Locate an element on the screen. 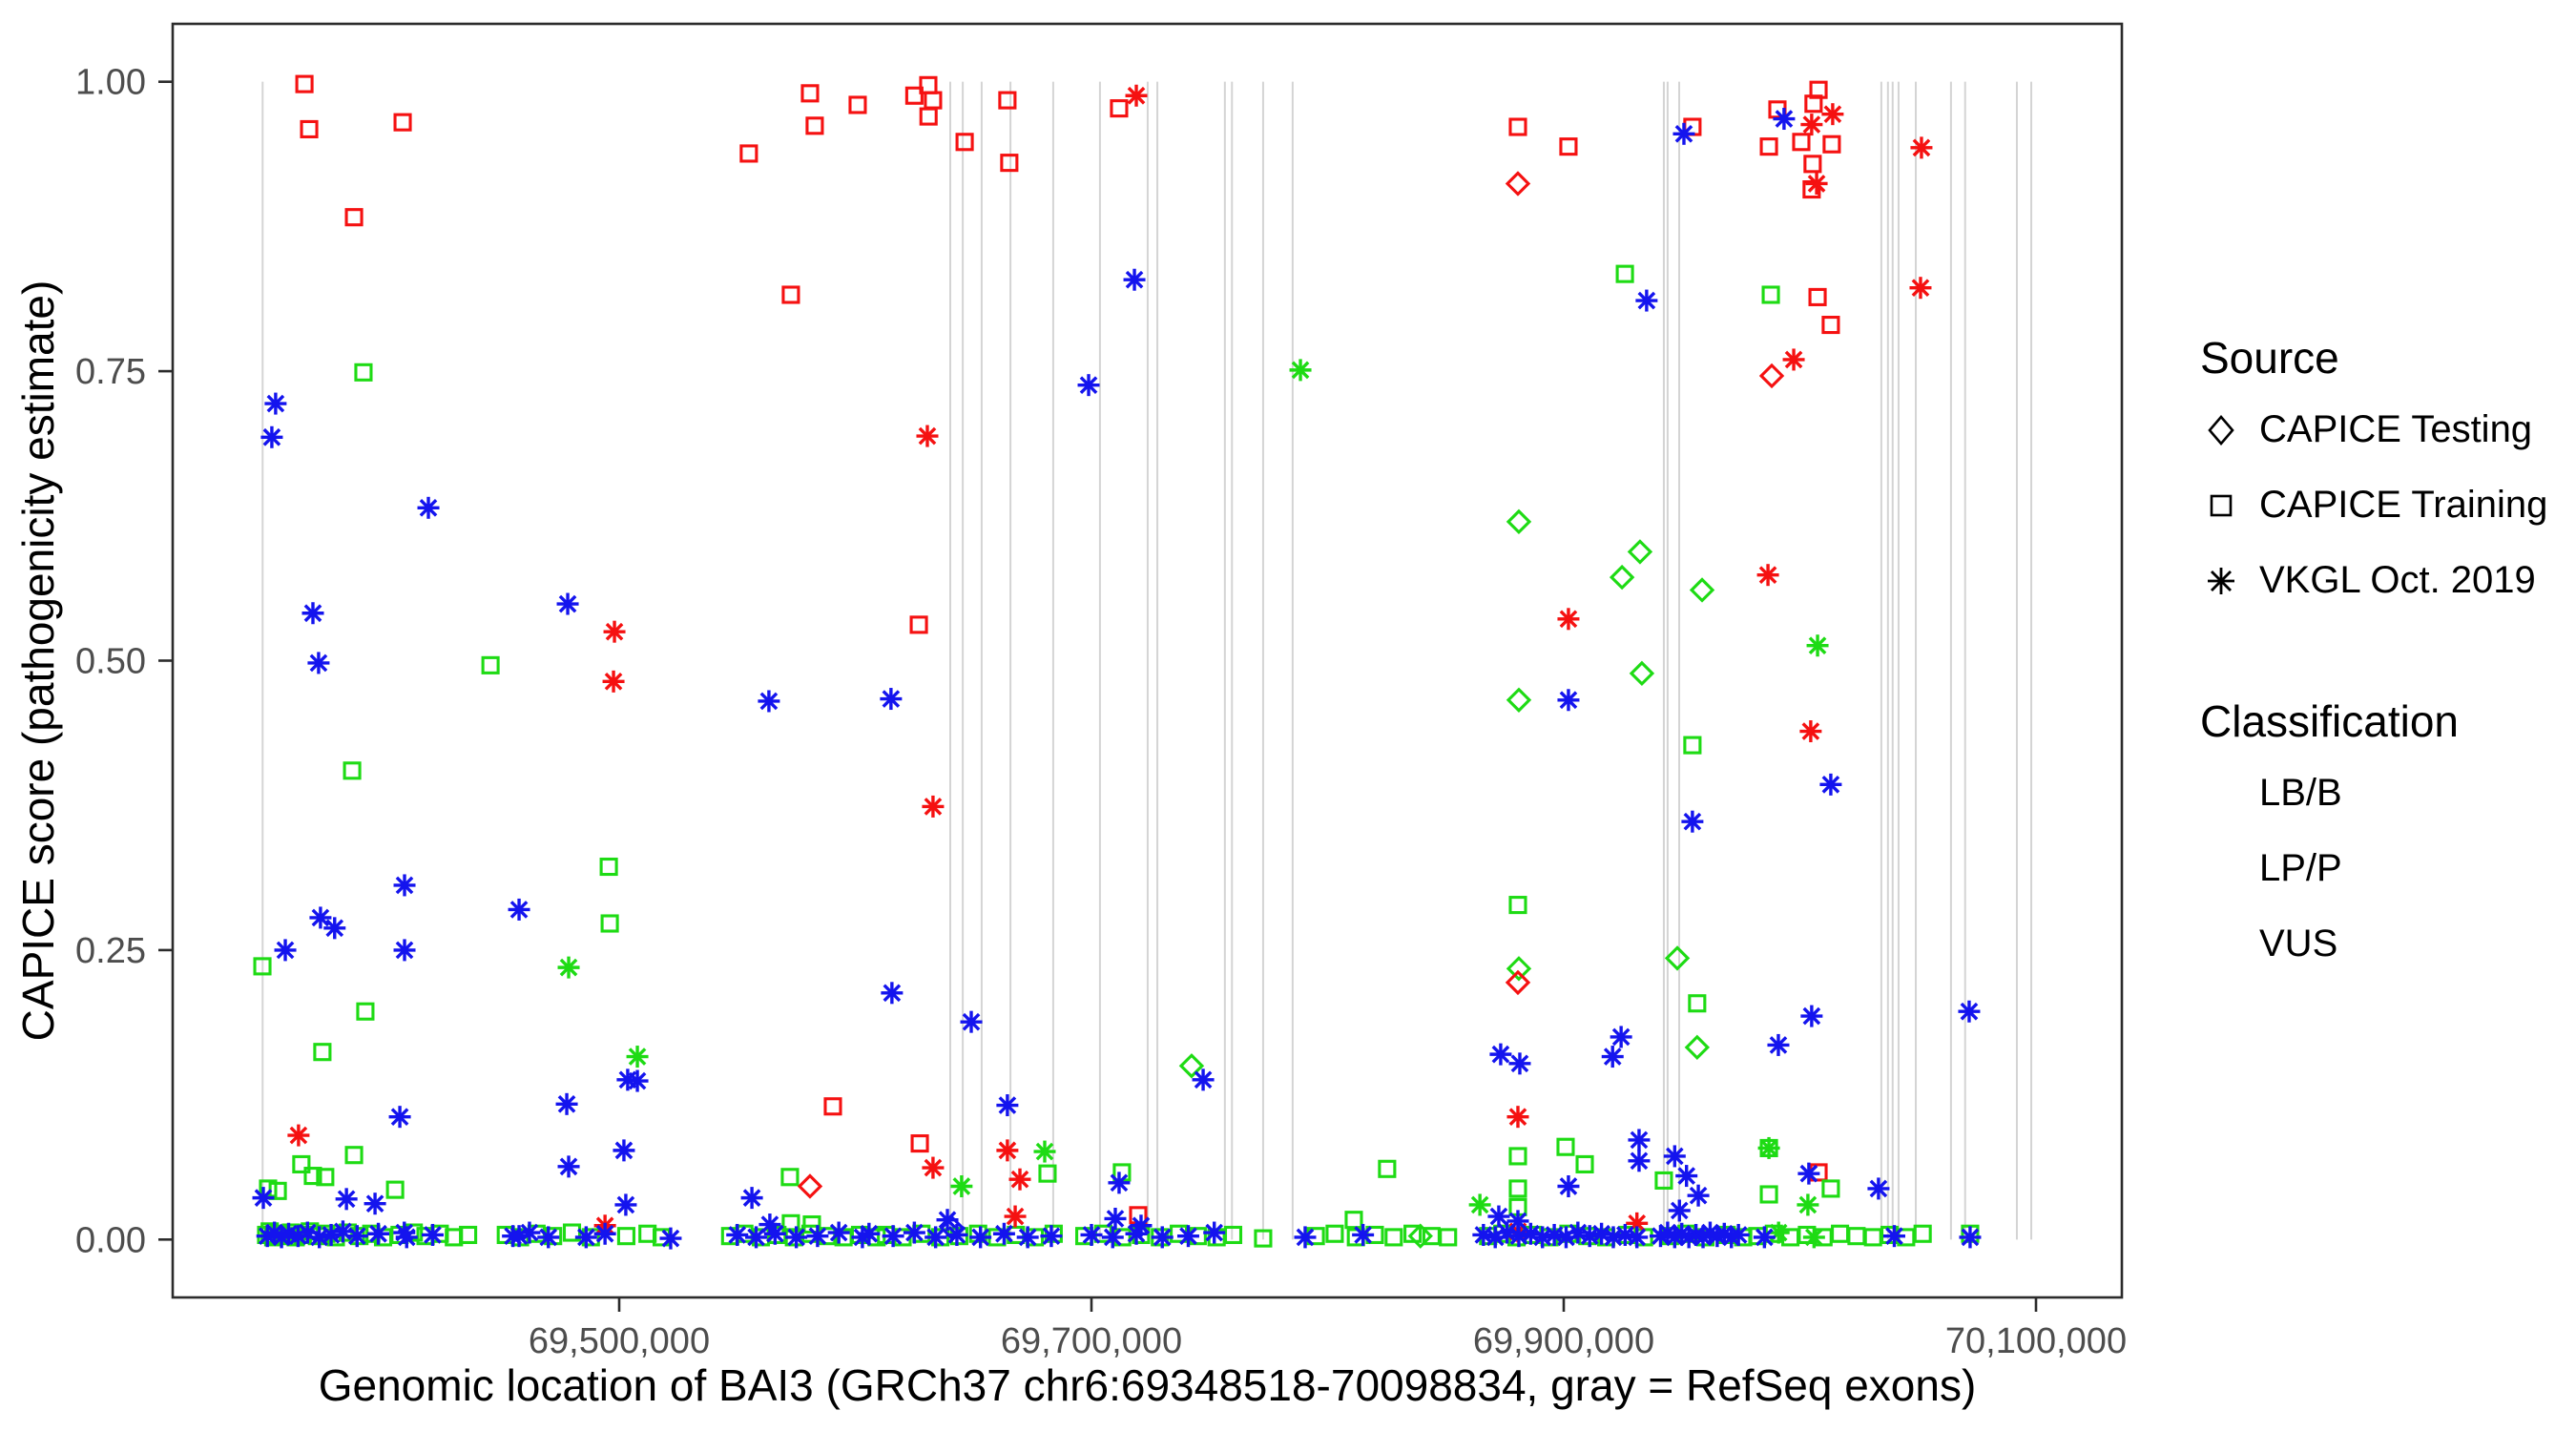  asterisk-icon is located at coordinates (2221, 581).